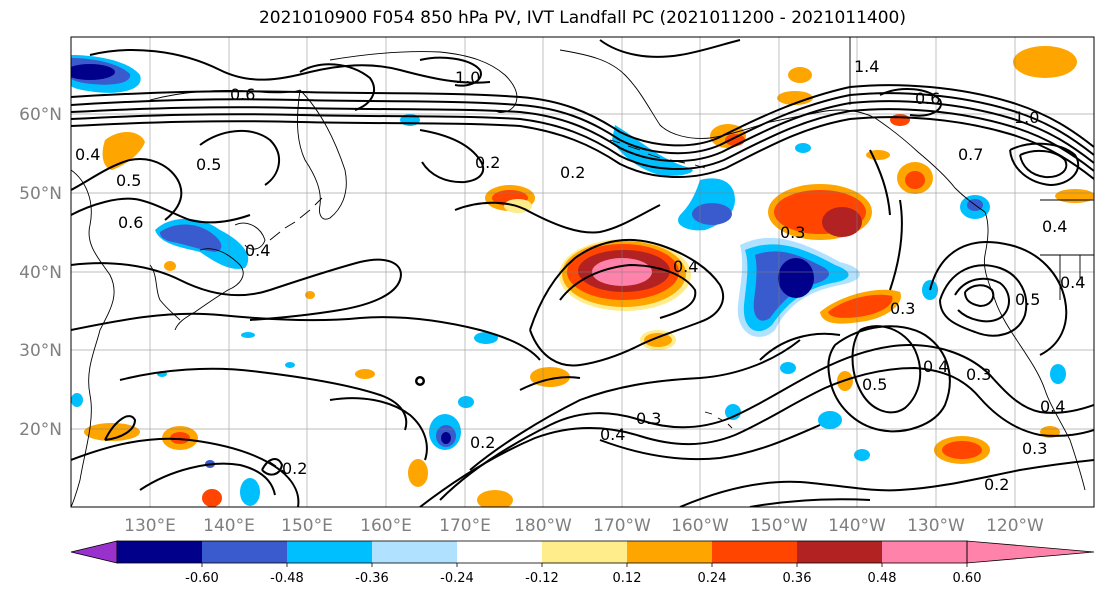 Image resolution: width=1105 pixels, height=601 pixels. What do you see at coordinates (967, 578) in the screenshot?
I see `colorbar-tick-label: 0.60` at bounding box center [967, 578].